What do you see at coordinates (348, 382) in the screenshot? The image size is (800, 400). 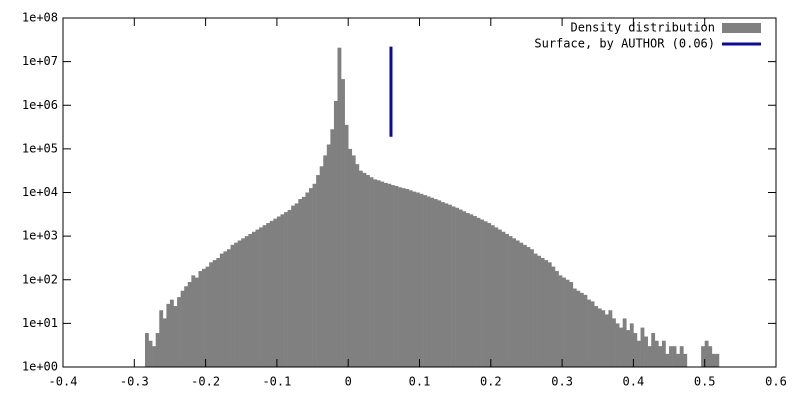 I see `x-tick-label: 0` at bounding box center [348, 382].